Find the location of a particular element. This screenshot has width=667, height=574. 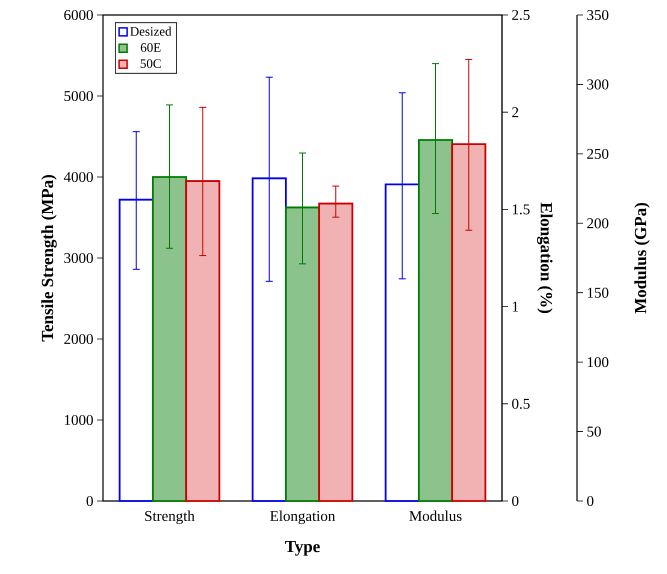

y-tick-label: 4000 is located at coordinates (78, 177).